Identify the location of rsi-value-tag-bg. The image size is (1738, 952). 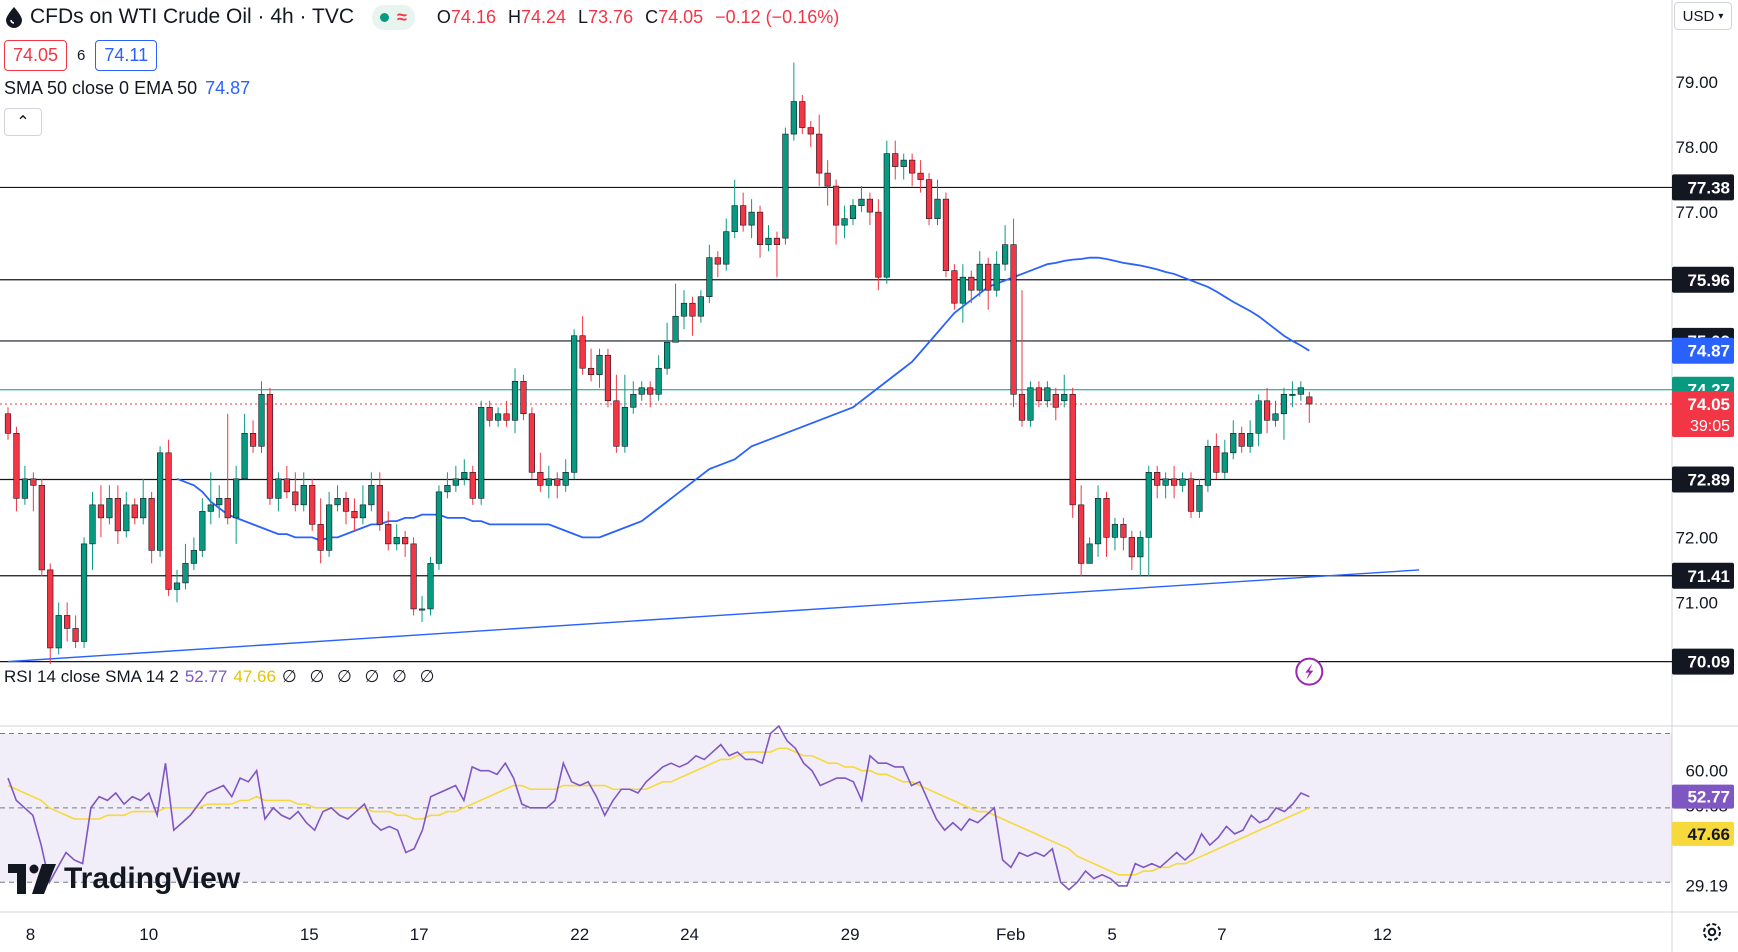
(1703, 796).